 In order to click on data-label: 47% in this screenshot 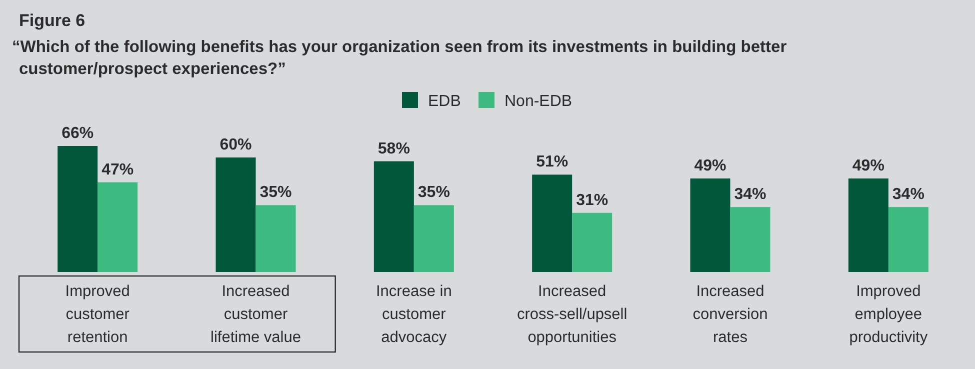, I will do `click(118, 169)`.